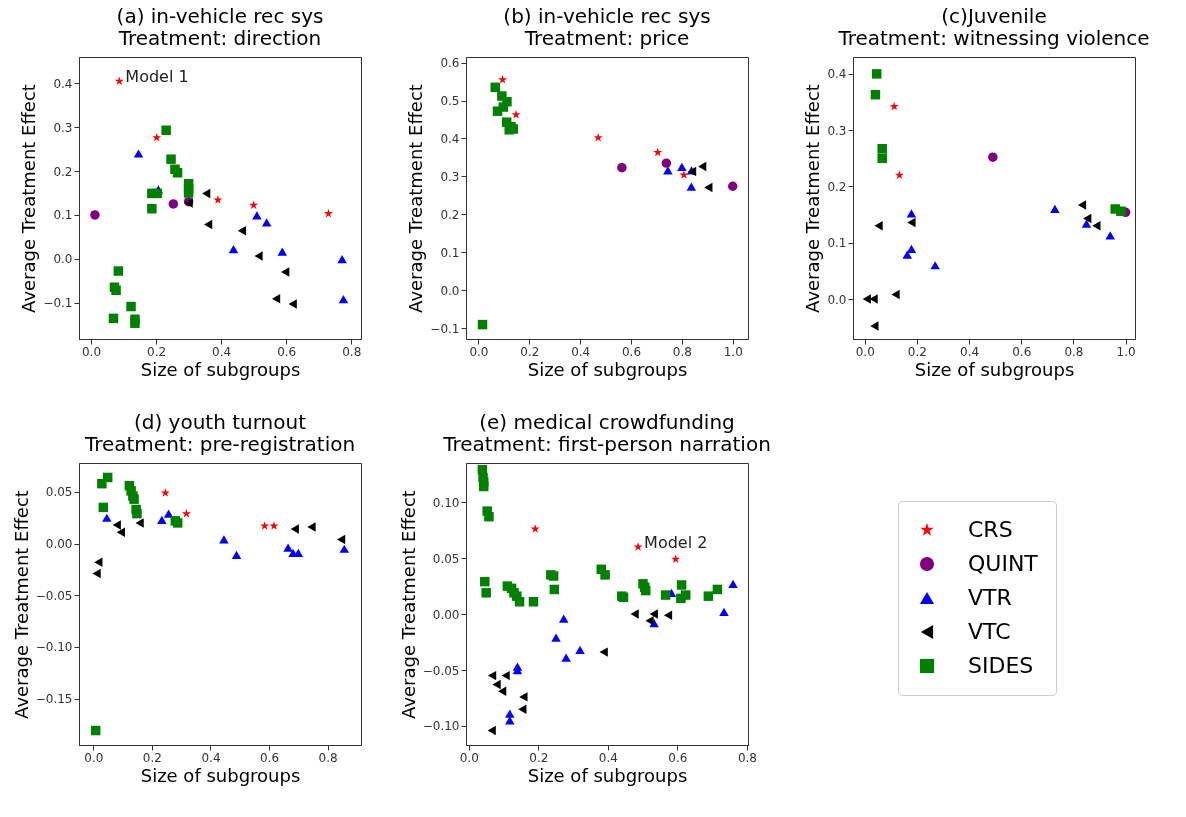 The width and height of the screenshot is (1186, 817). What do you see at coordinates (1003, 563) in the screenshot?
I see `legend-label: QUINT` at bounding box center [1003, 563].